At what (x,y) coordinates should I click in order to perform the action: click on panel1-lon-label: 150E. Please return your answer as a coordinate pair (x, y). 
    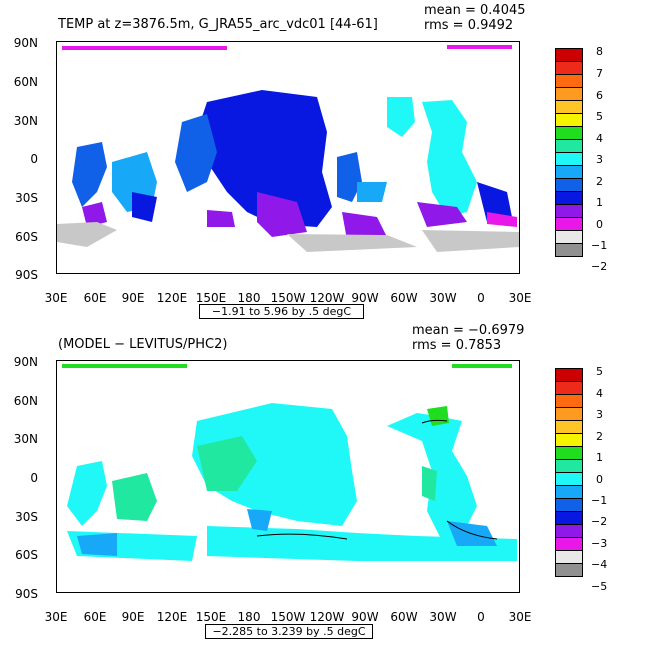
    Looking at the image, I should click on (211, 298).